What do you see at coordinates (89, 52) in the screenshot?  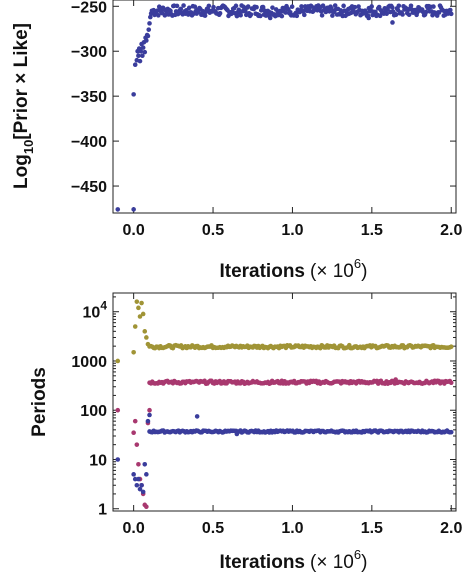 I see `y-tick-label: −300` at bounding box center [89, 52].